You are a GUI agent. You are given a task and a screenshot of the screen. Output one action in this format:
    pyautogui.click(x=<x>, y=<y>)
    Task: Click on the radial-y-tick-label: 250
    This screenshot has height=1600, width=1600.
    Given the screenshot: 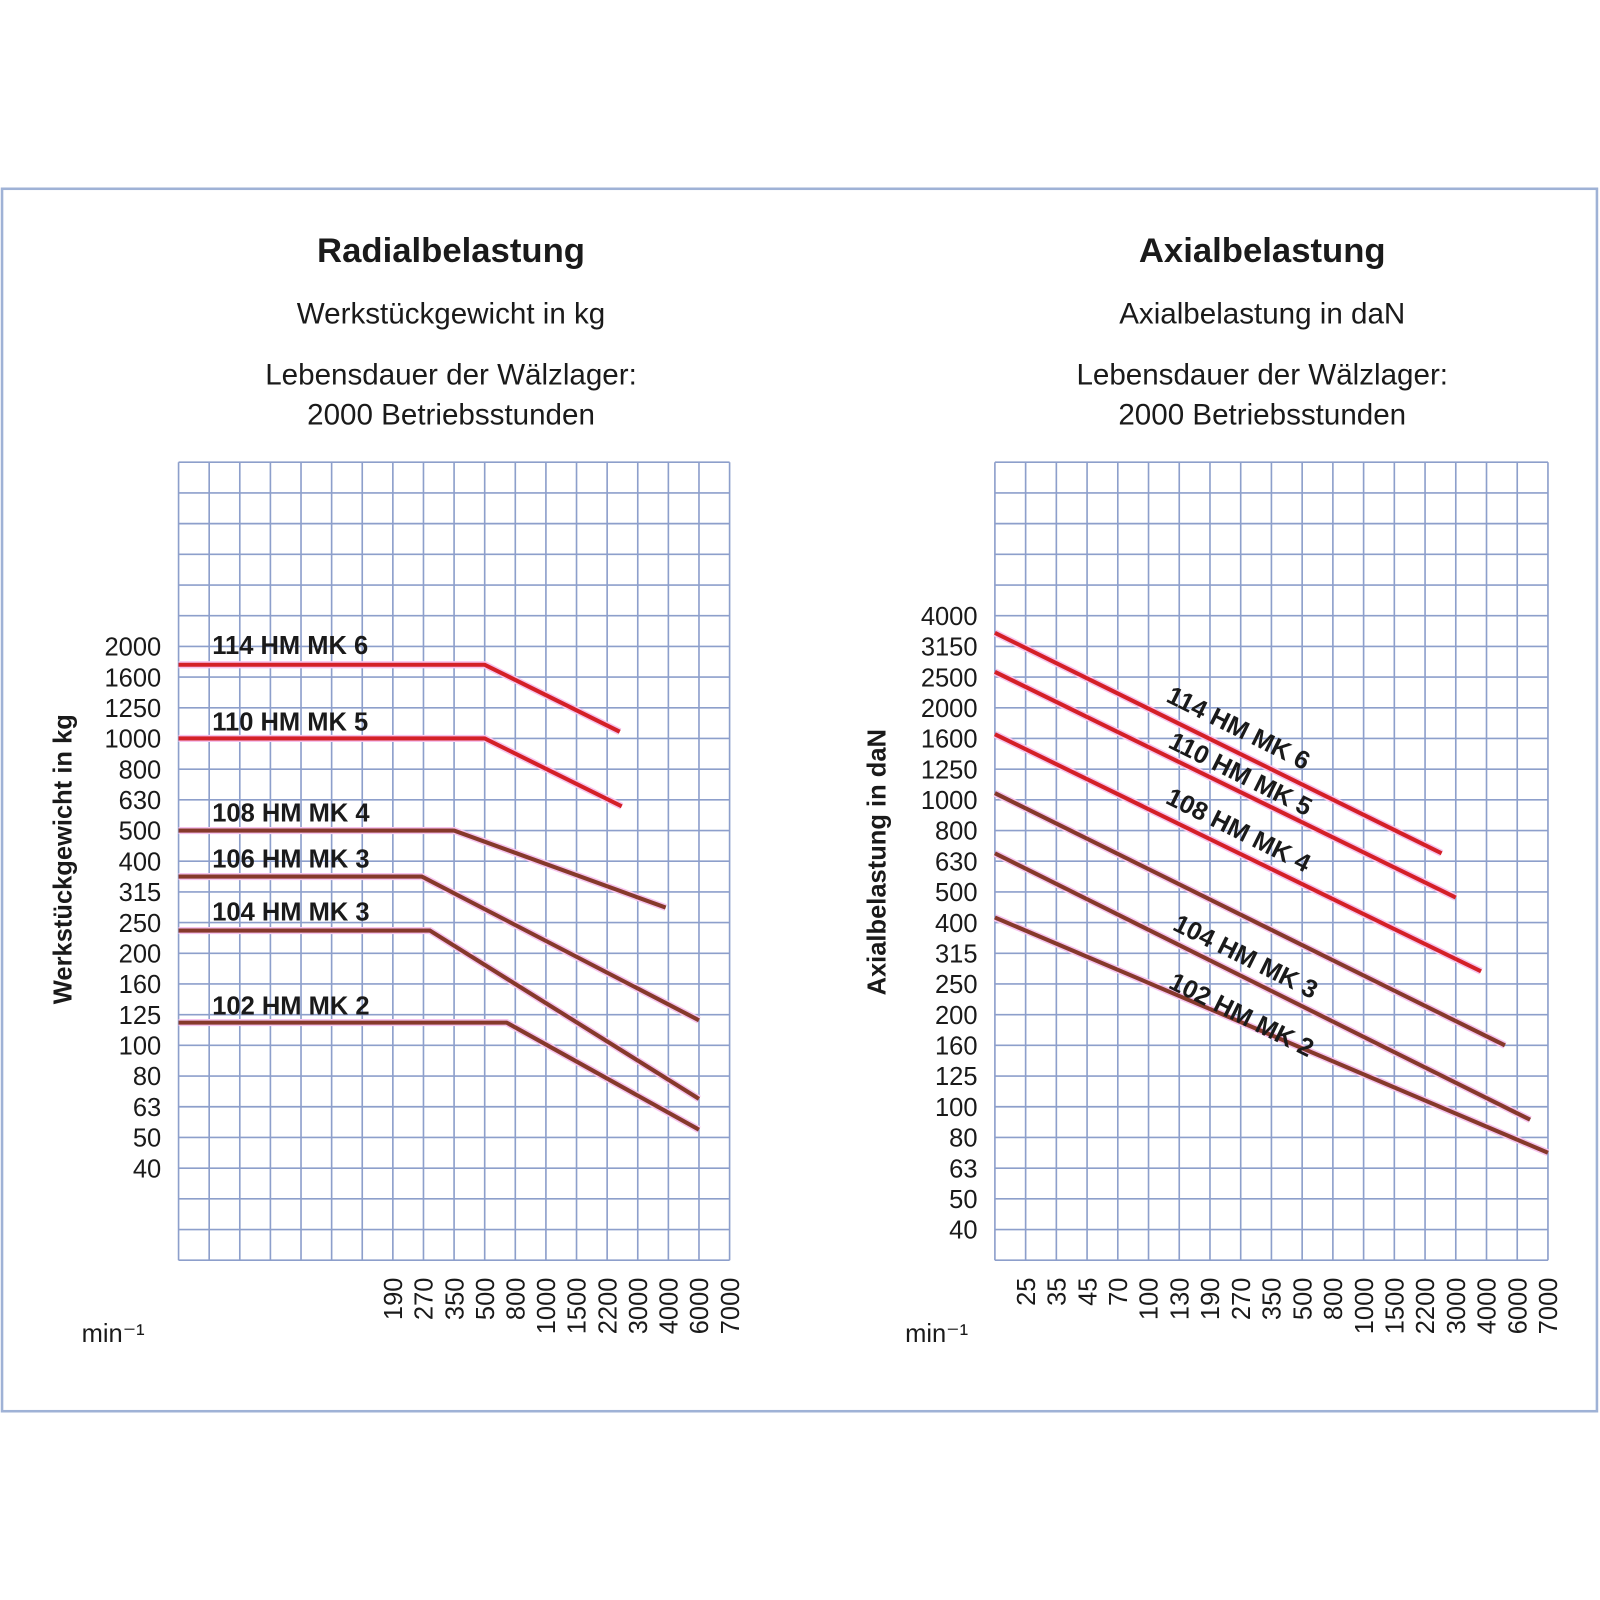 What is the action you would take?
    pyautogui.click(x=140, y=924)
    